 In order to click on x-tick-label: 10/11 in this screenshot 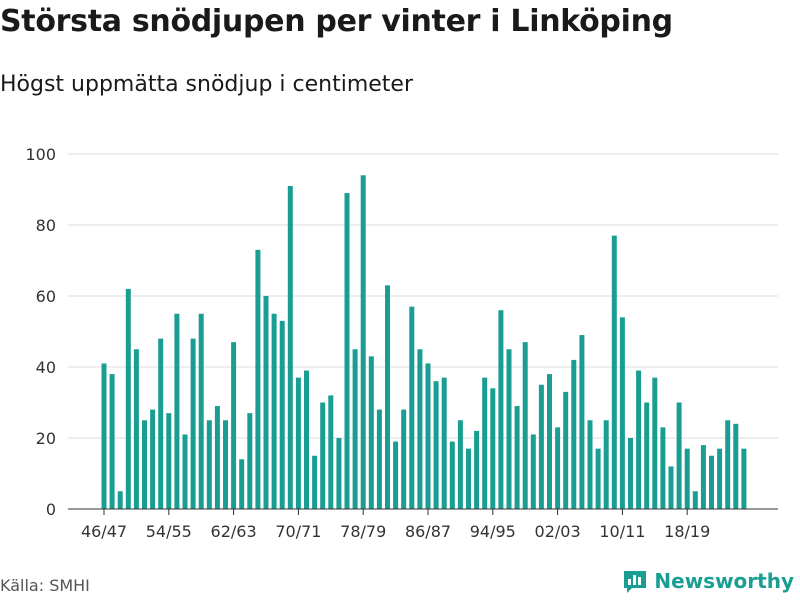, I will do `click(622, 531)`.